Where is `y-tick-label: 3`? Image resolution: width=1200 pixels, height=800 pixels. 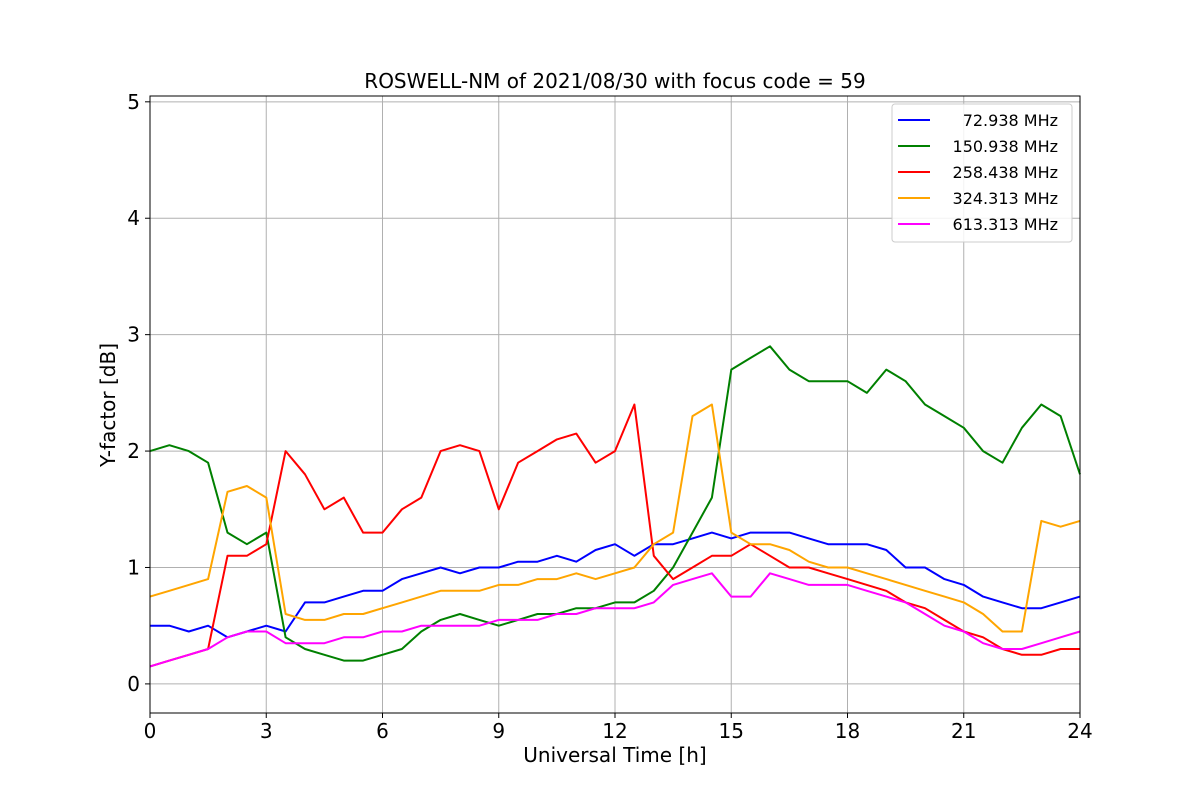 y-tick-label: 3 is located at coordinates (133, 335).